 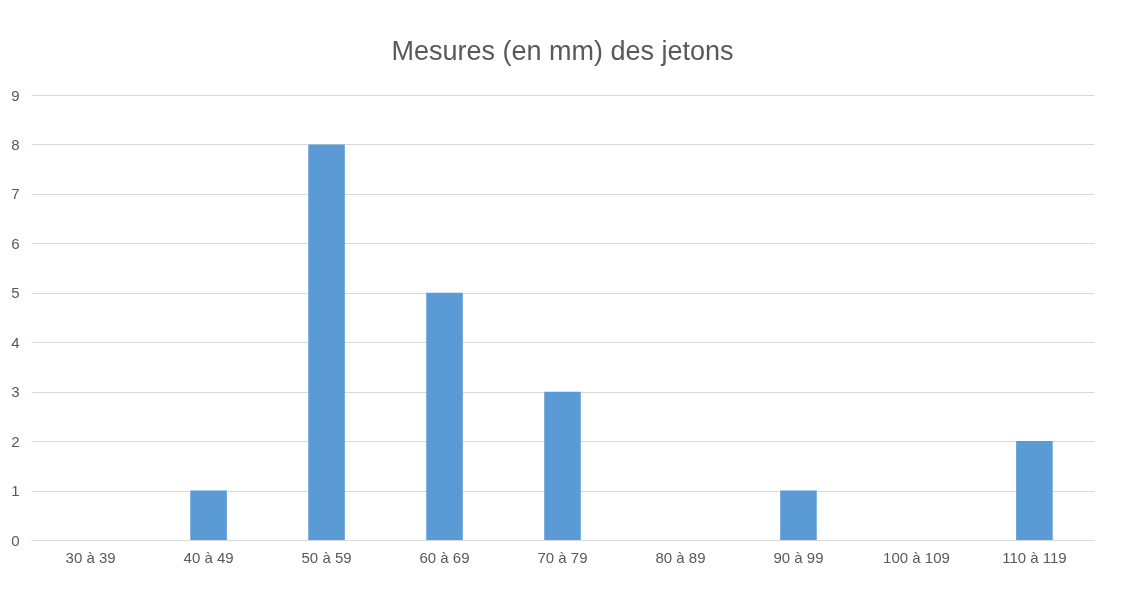 What do you see at coordinates (326, 557) in the screenshot?
I see `x-tick-label: 50 à 59` at bounding box center [326, 557].